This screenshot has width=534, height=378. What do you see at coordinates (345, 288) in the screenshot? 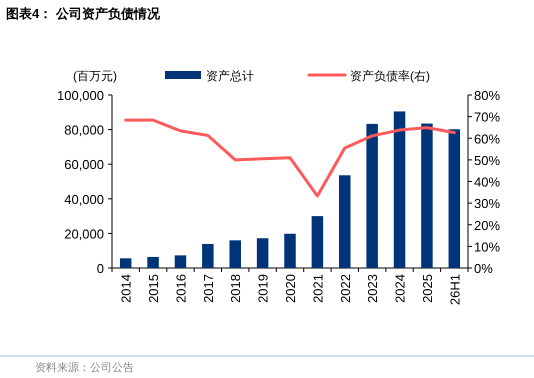
I see `x-tick-label: 2022` at bounding box center [345, 288].